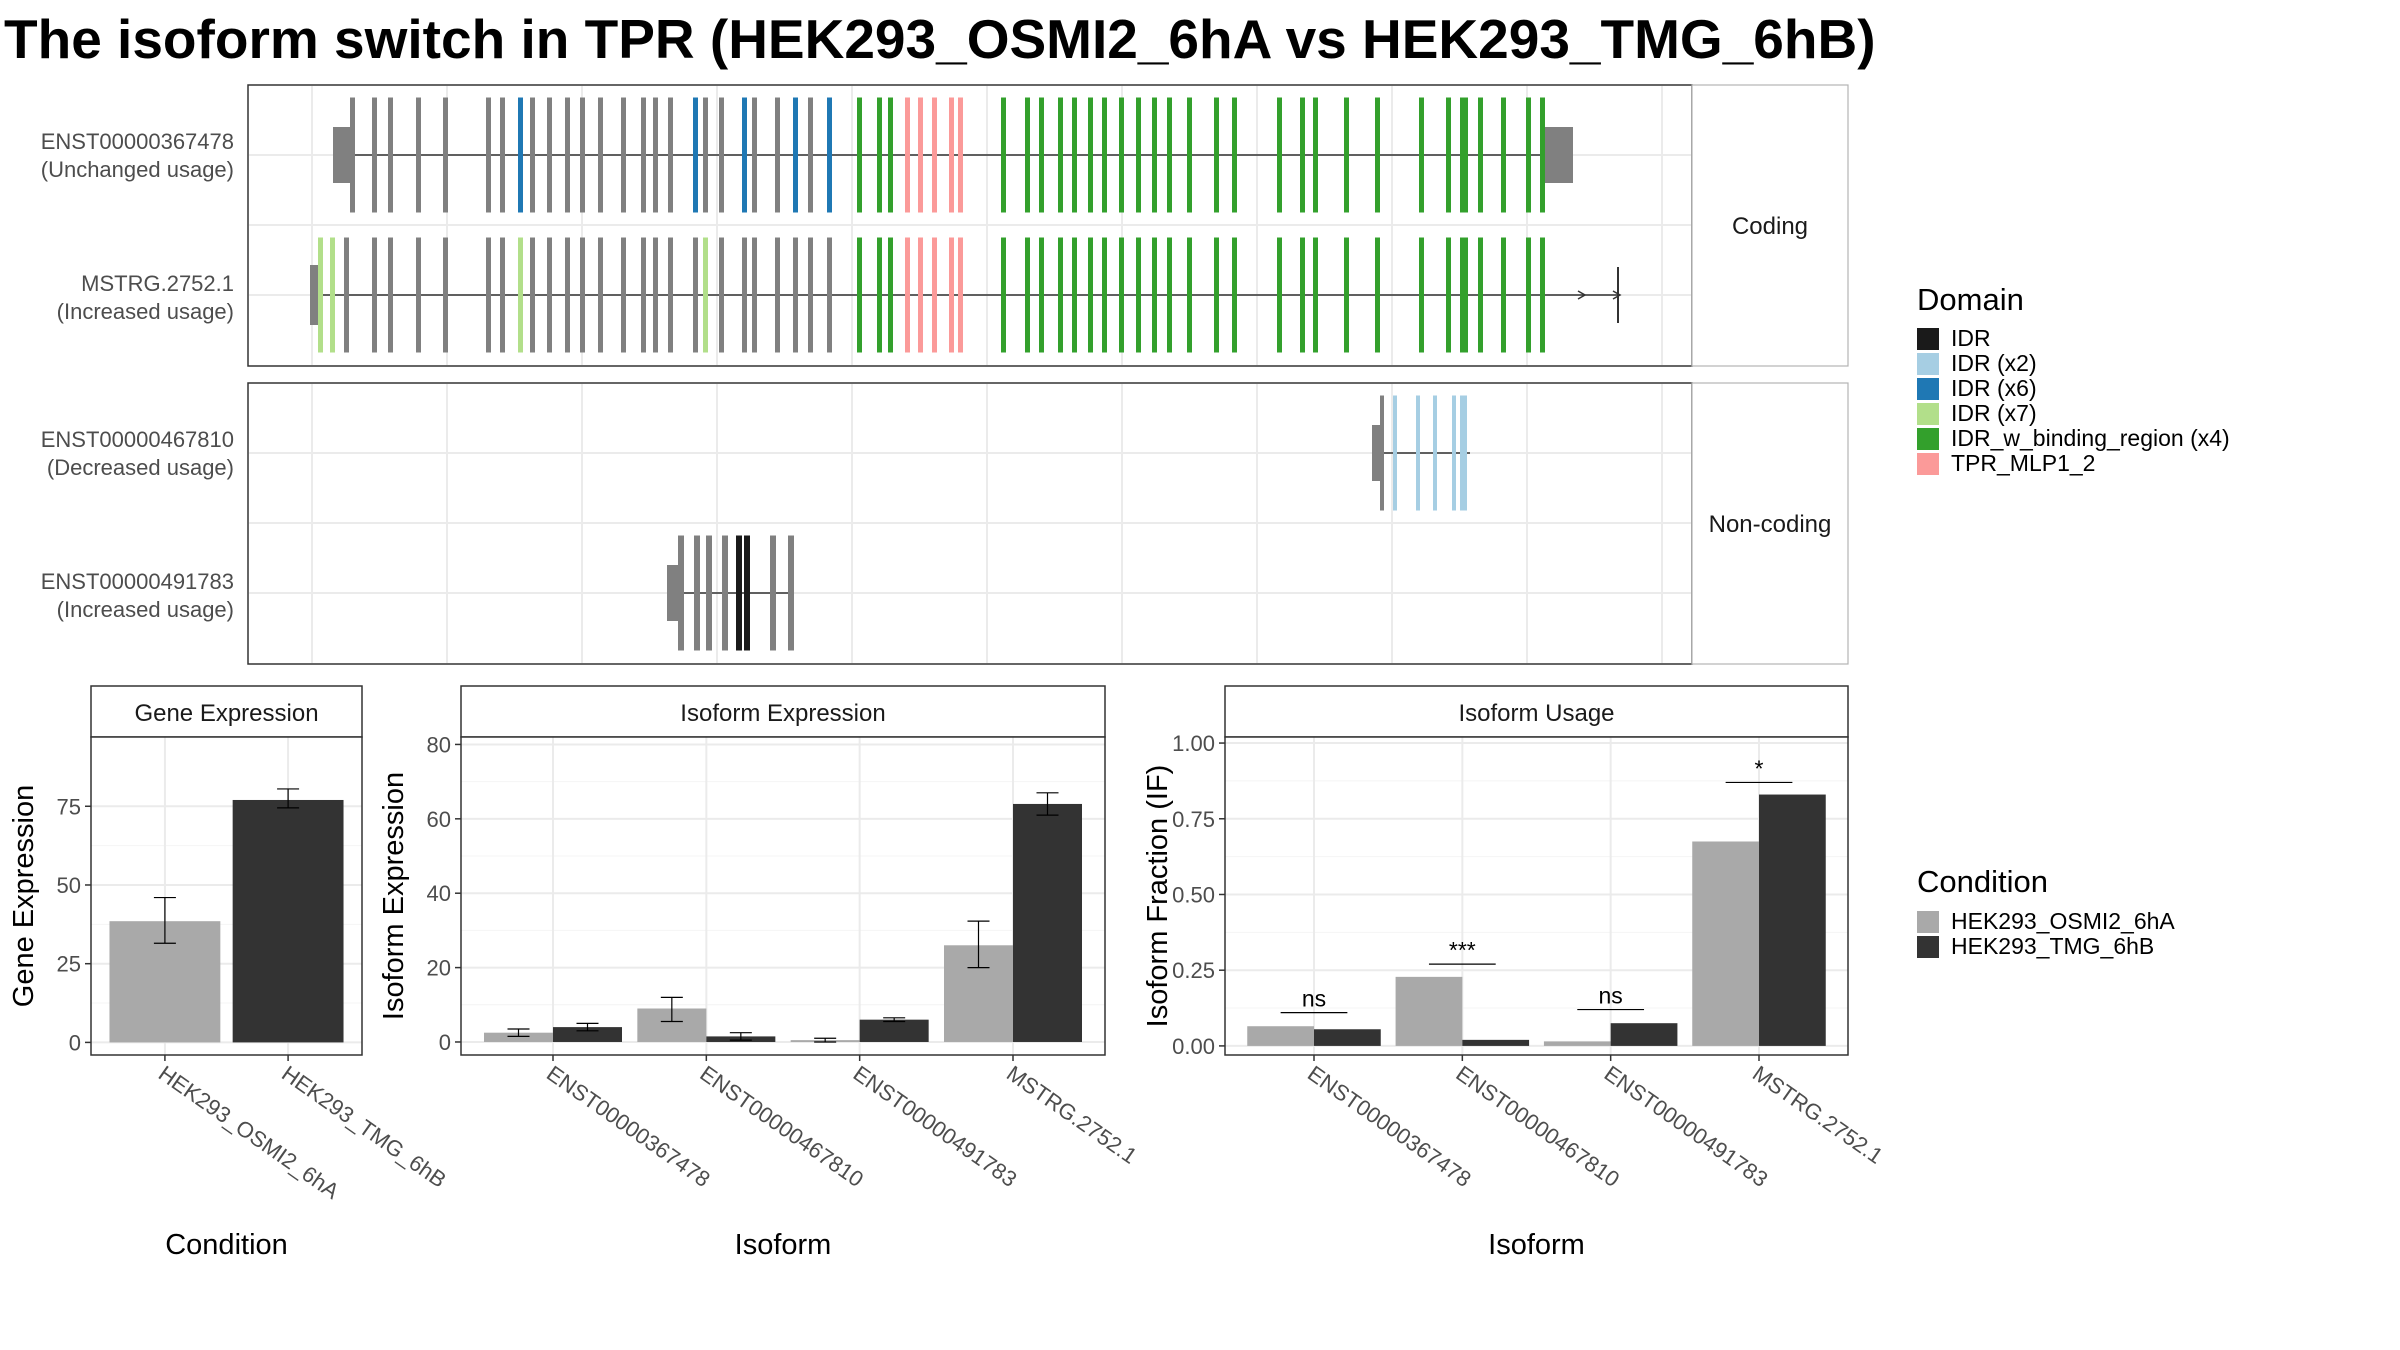 The height and width of the screenshot is (1350, 2400). I want to click on significance-label: ns, so click(1314, 999).